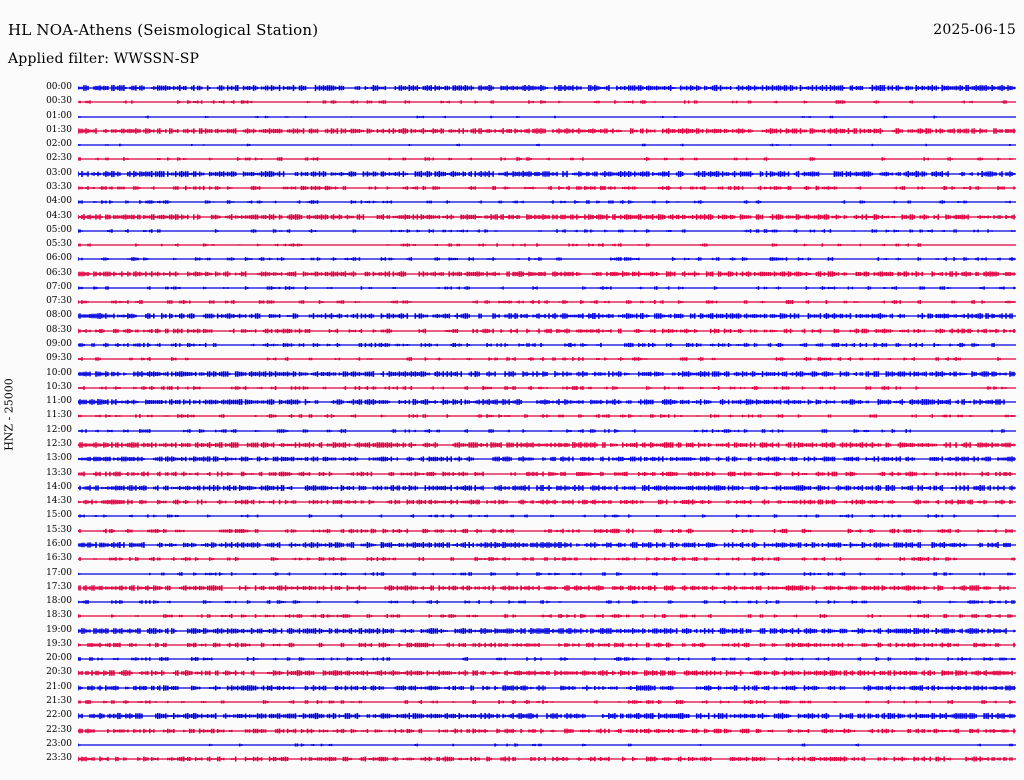  Describe the element at coordinates (512, 631) in the screenshot. I see `trace-row: 19:00` at that location.